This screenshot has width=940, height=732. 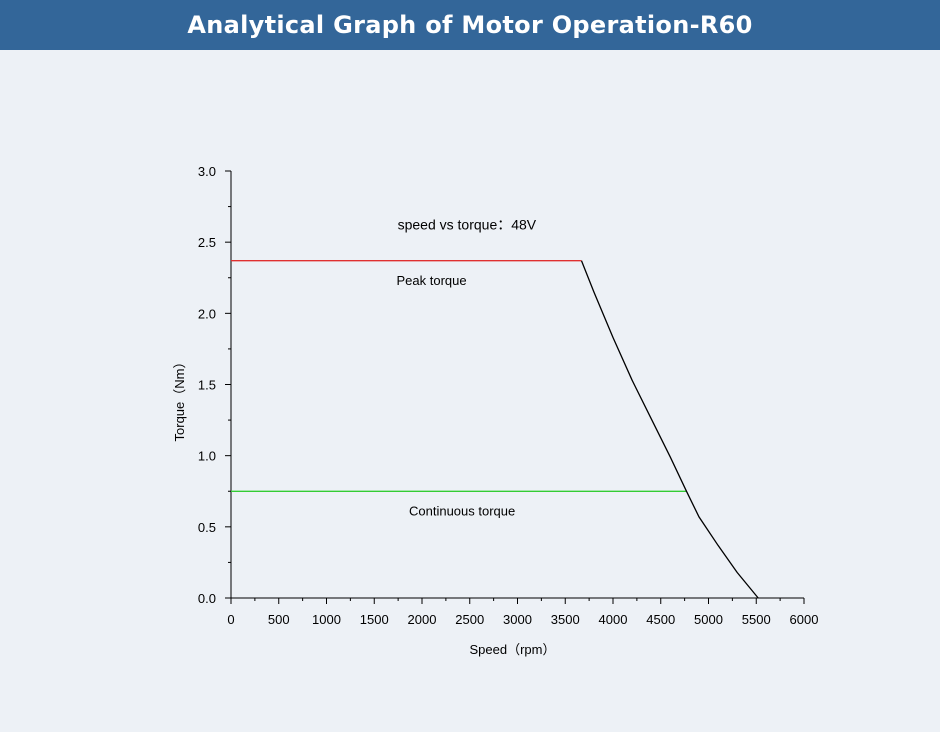 I want to click on y-tick-label: 0.0, so click(x=207, y=598).